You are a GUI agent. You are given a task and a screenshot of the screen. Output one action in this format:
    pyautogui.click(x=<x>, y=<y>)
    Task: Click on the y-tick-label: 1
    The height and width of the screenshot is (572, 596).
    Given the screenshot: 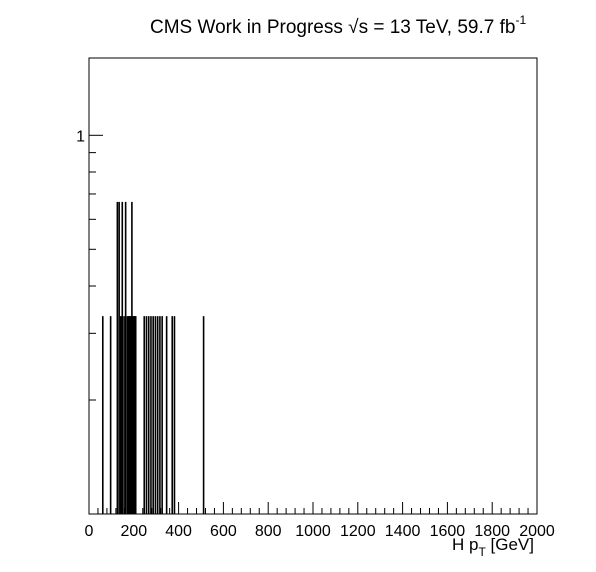 What is the action you would take?
    pyautogui.click(x=80, y=136)
    